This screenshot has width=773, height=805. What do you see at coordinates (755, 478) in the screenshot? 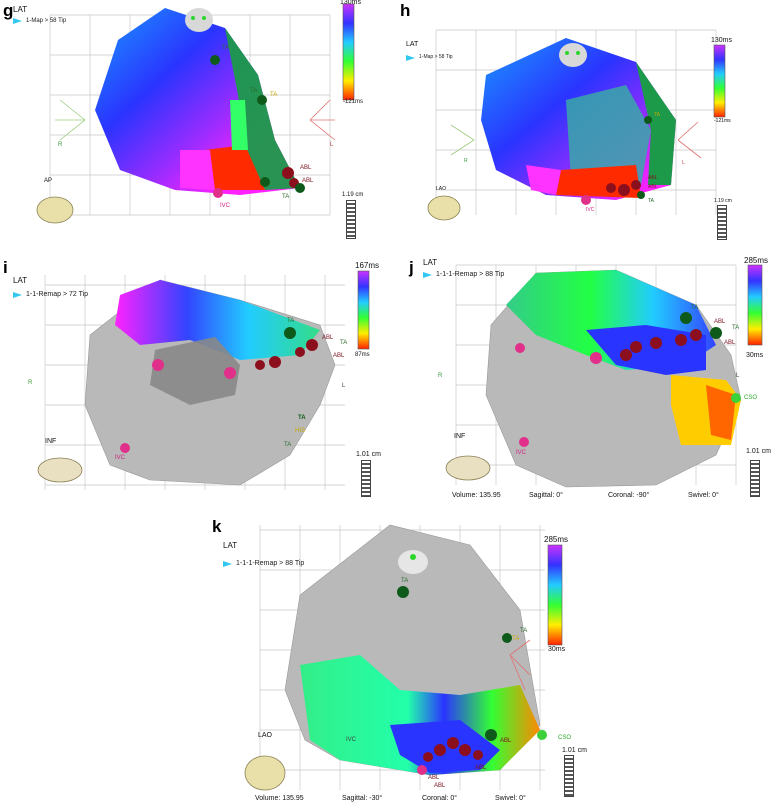
I see `panel-j-scale-bar` at bounding box center [755, 478].